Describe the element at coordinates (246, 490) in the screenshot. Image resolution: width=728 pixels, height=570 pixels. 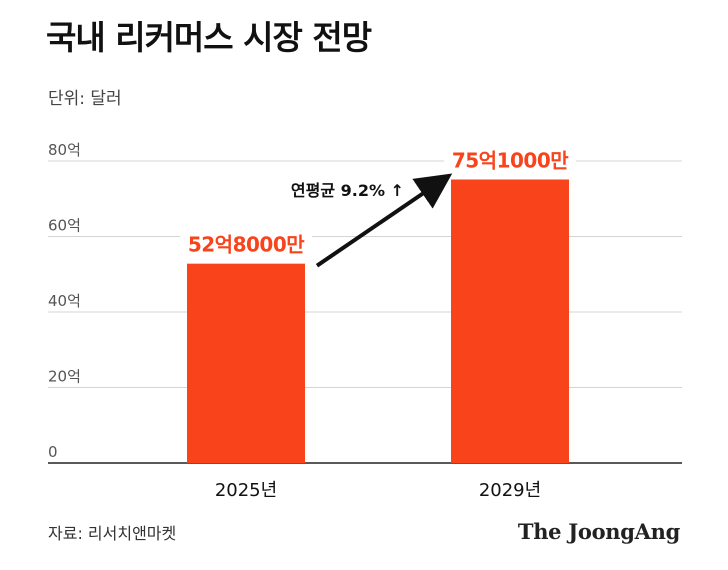
I see `x-tick-label: 2025년` at that location.